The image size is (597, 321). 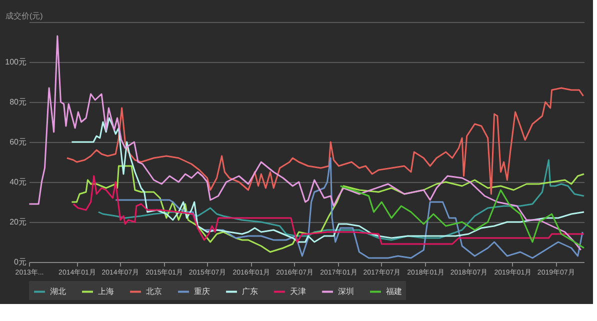 What do you see at coordinates (18, 142) in the screenshot?
I see `y-tick-label: 60元` at bounding box center [18, 142].